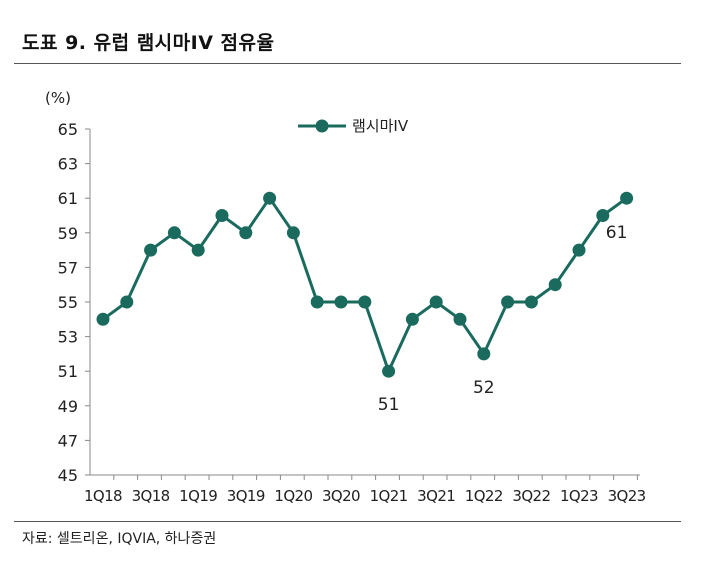 This screenshot has width=715, height=561. What do you see at coordinates (380, 126) in the screenshot?
I see `legend-label: 램시마IV` at bounding box center [380, 126].